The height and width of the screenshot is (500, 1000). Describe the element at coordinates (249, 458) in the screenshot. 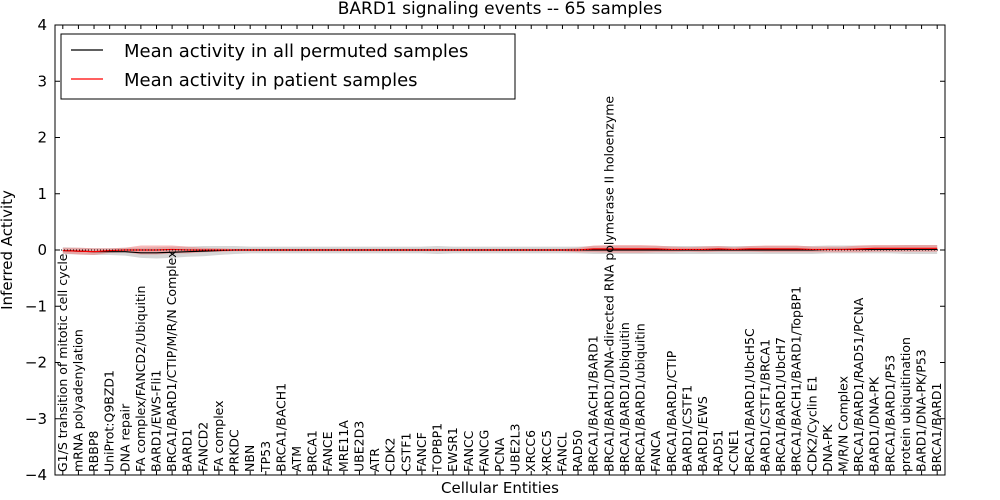

I see `entity-label: NBN` at that location.